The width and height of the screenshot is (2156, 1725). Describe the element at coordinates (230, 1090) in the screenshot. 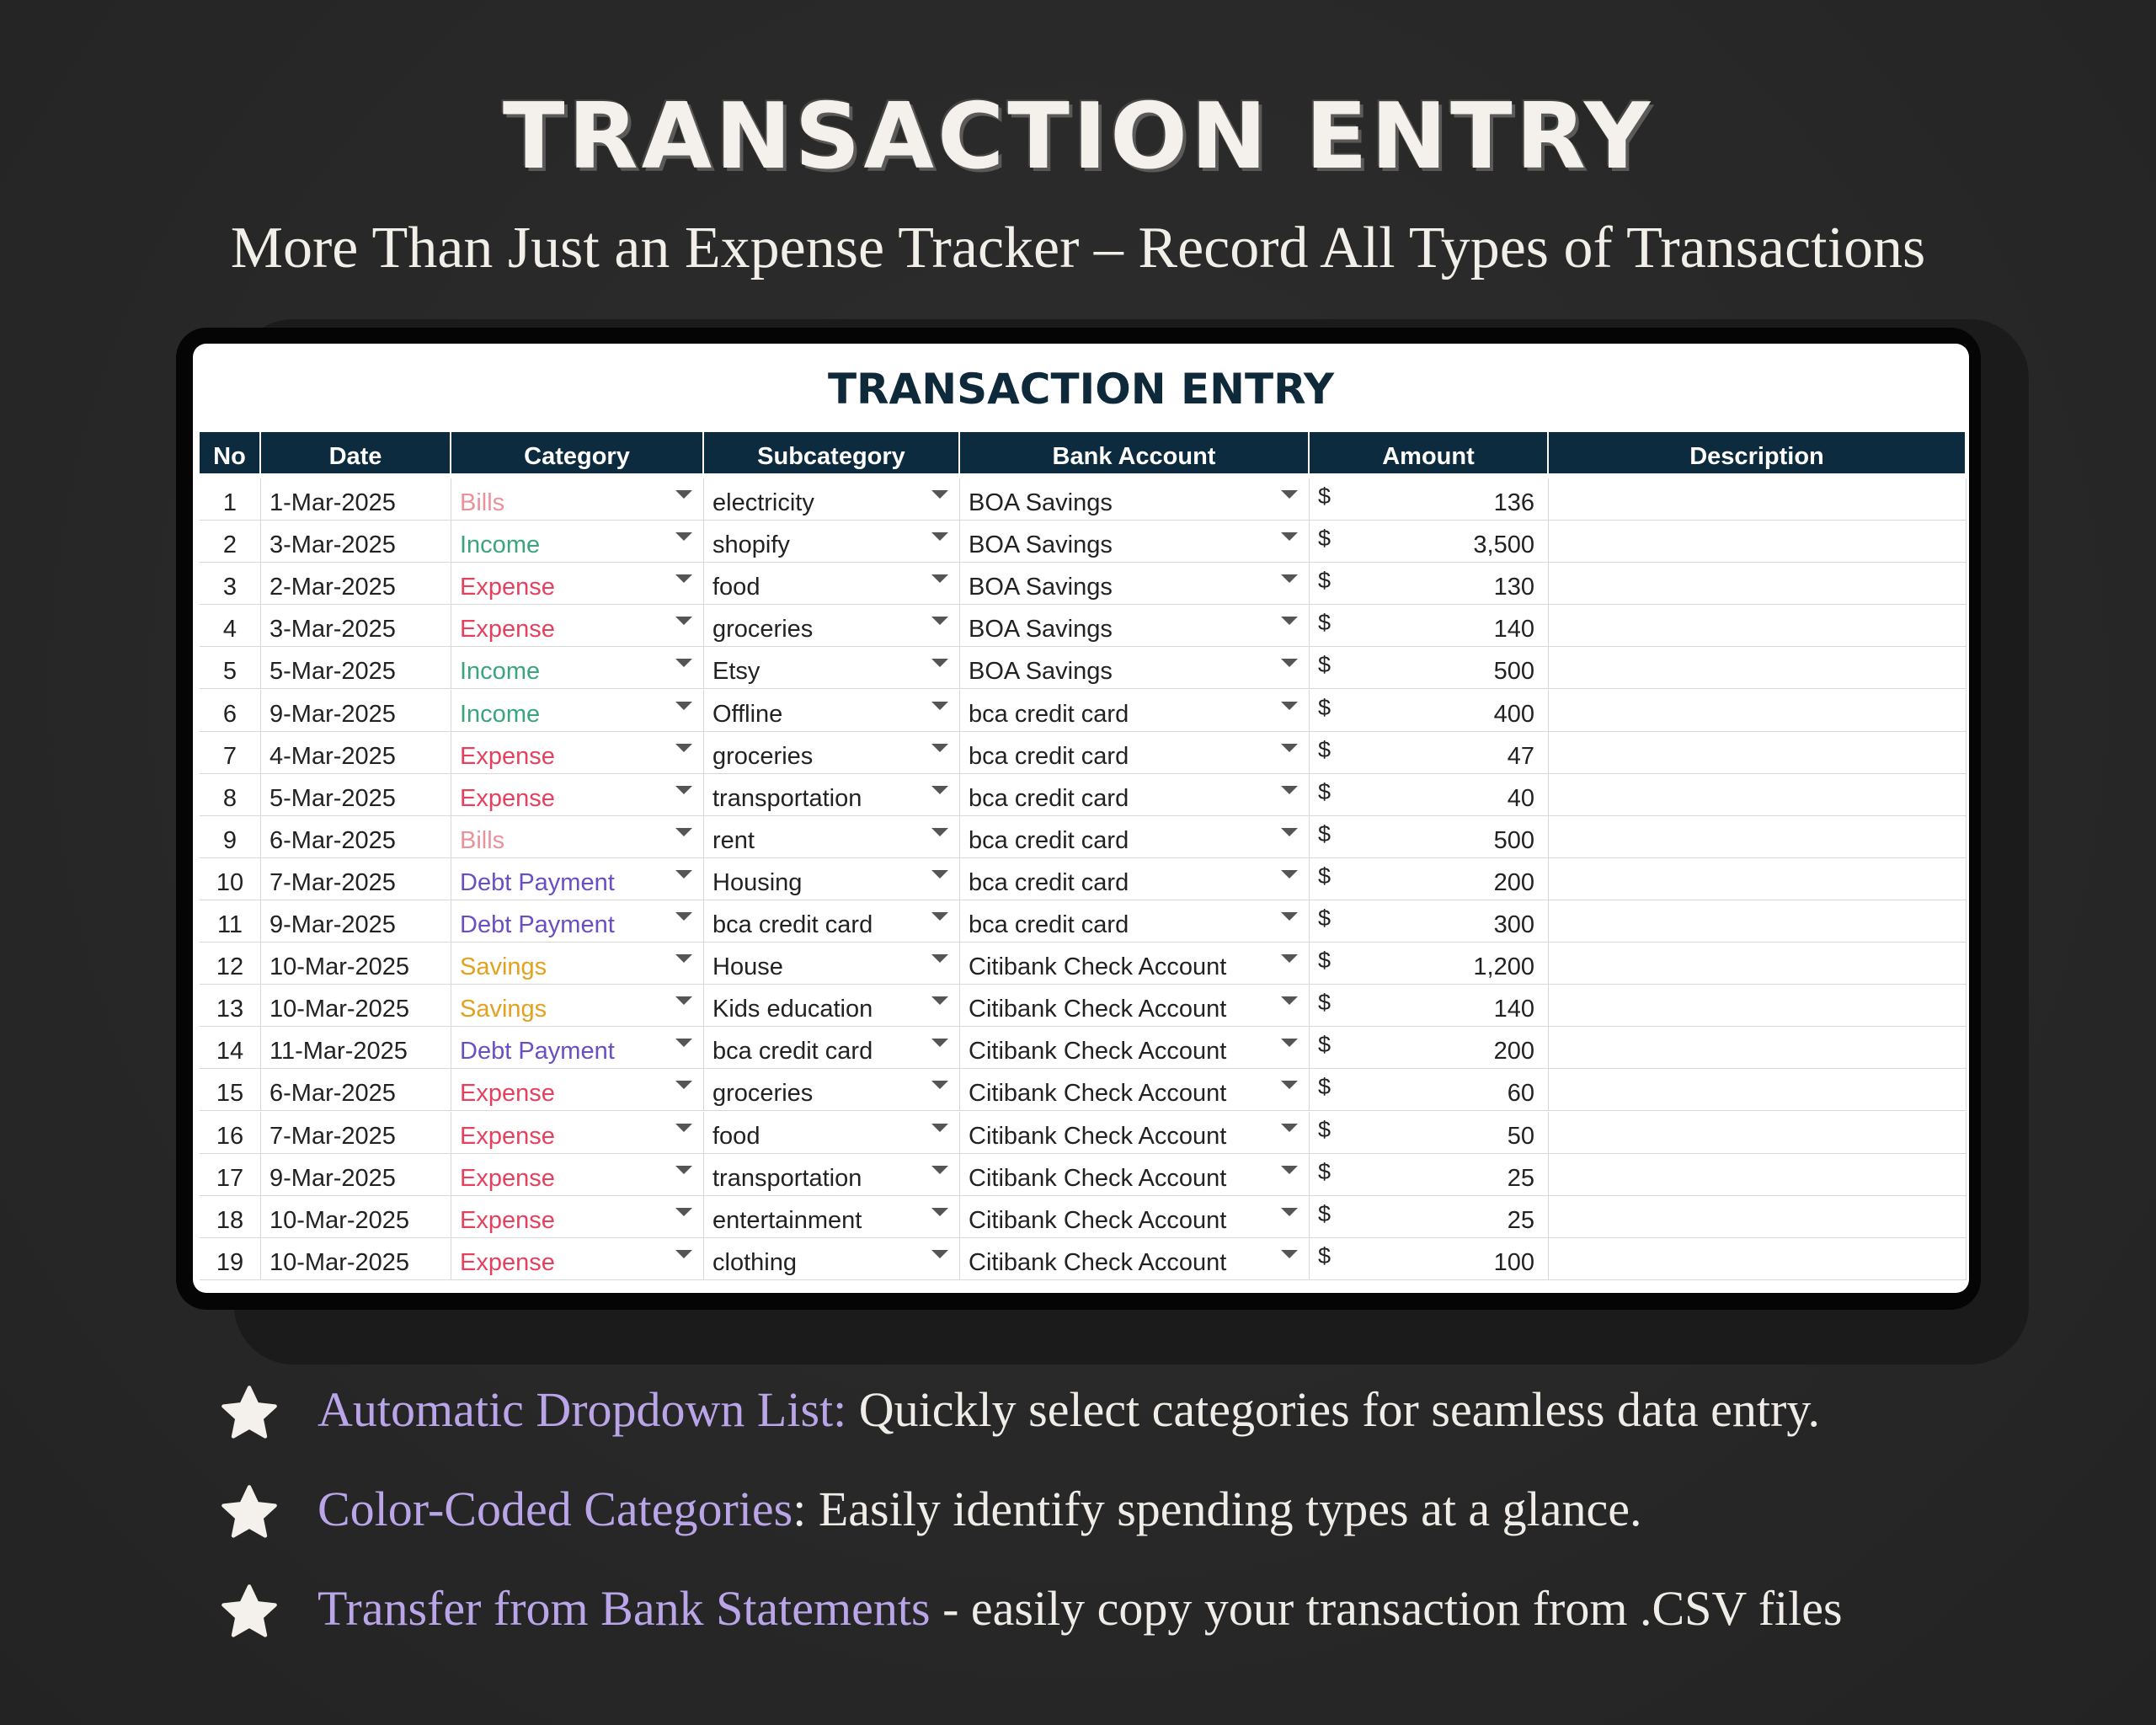

I see `row-number: 15` at that location.